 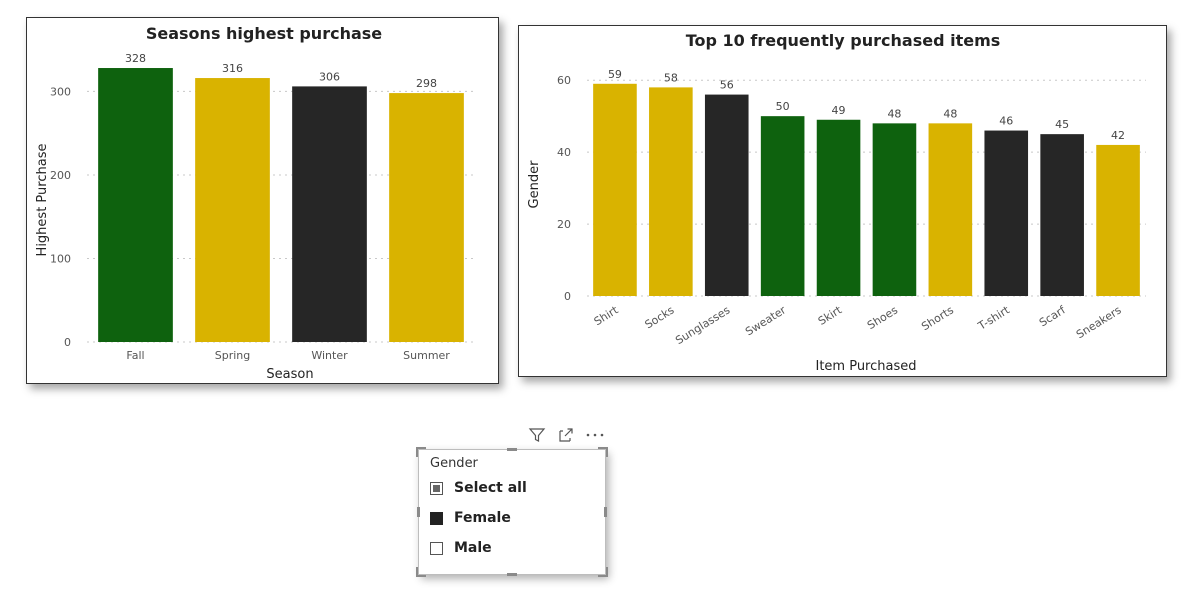 I want to click on resize-corner-bl, so click(x=421, y=572).